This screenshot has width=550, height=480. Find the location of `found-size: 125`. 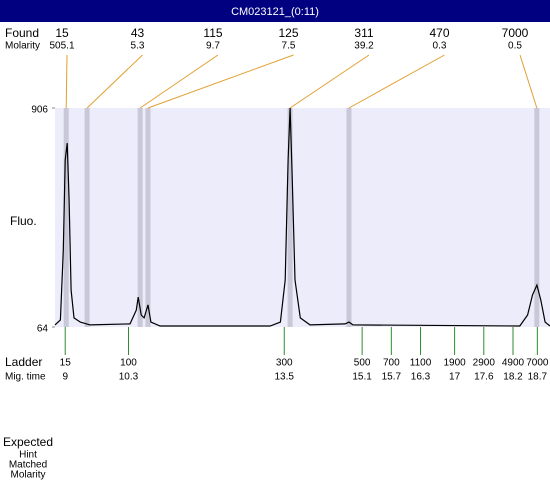

found-size: 125 is located at coordinates (288, 33).